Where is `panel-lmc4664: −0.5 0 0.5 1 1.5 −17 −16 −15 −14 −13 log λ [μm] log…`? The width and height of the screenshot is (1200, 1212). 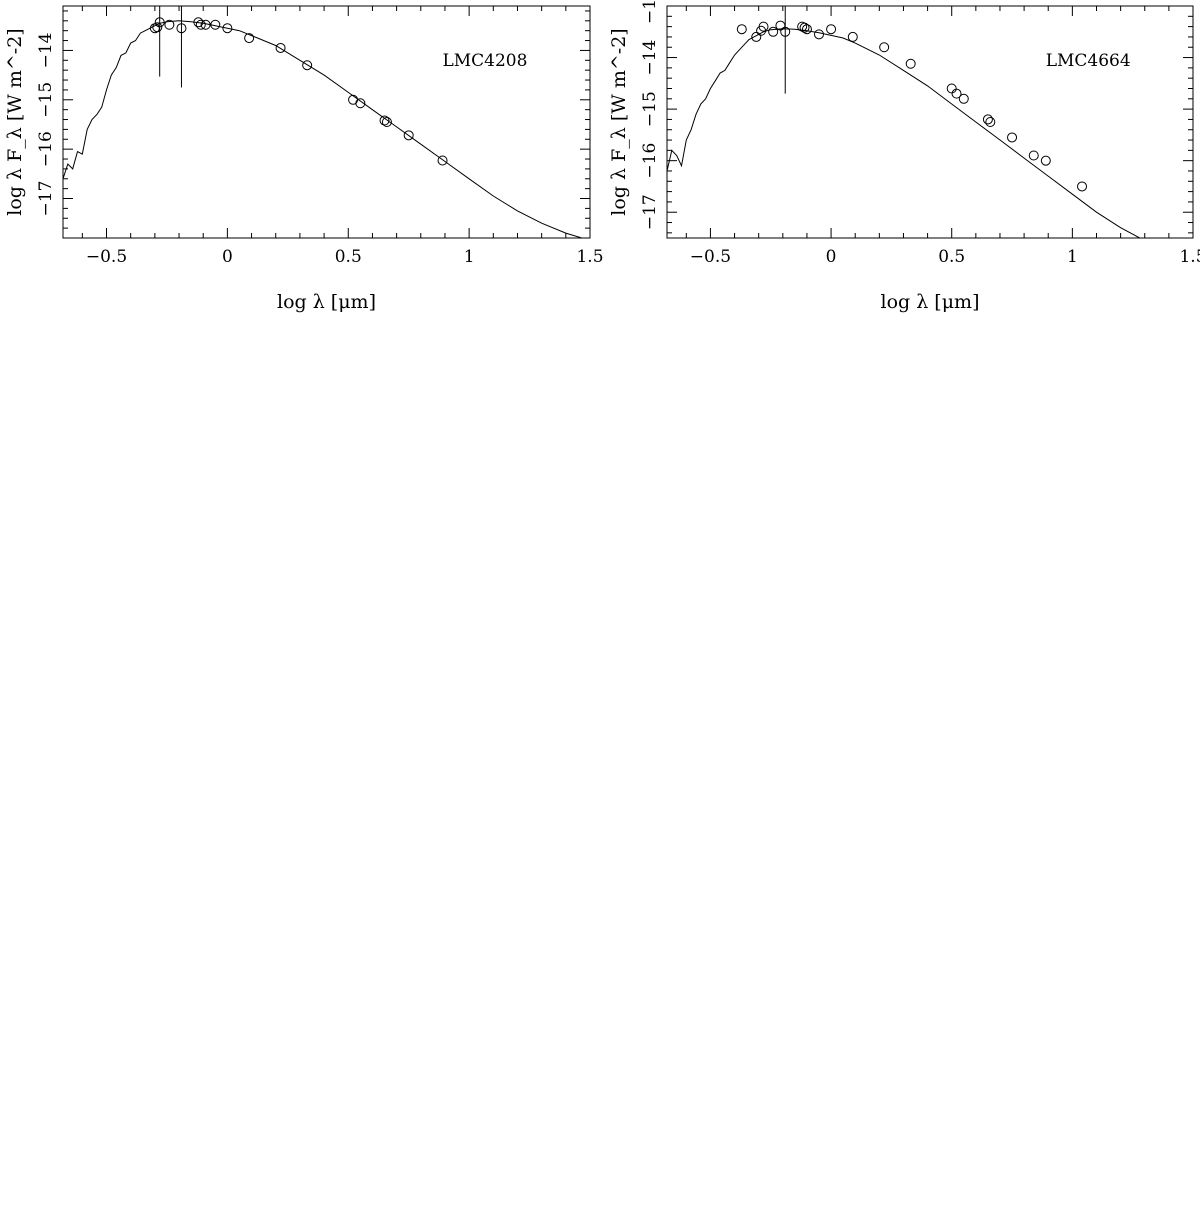 panel-lmc4664: −0.5 0 0.5 1 1.5 −17 −16 −15 −14 −13 log λ [μm] log… is located at coordinates (904, 156).